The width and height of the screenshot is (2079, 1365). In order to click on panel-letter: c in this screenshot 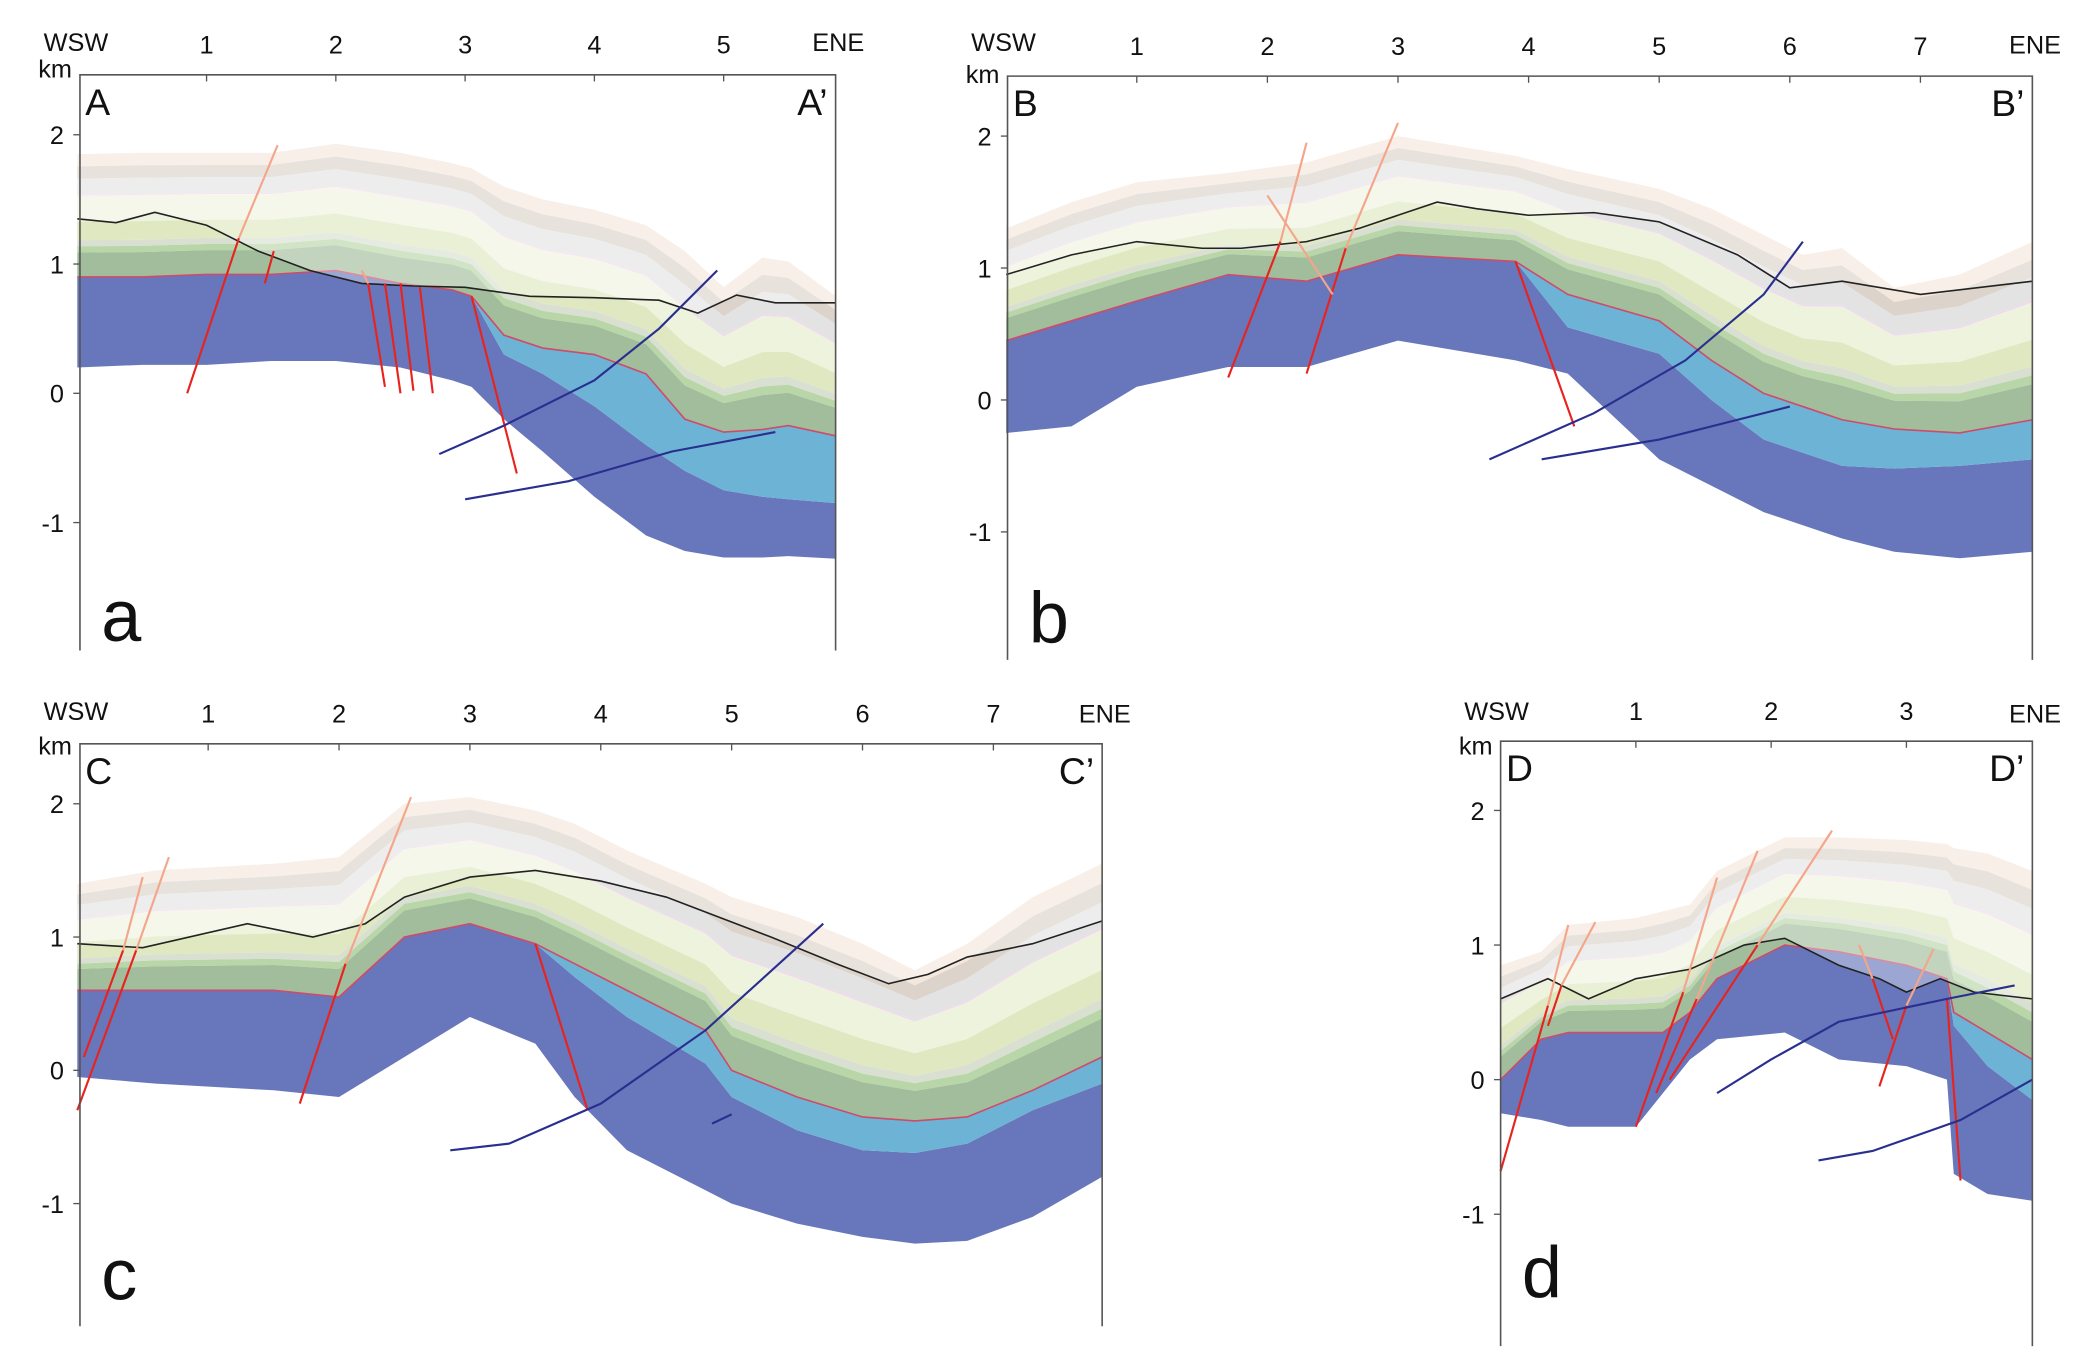, I will do `click(119, 1276)`.